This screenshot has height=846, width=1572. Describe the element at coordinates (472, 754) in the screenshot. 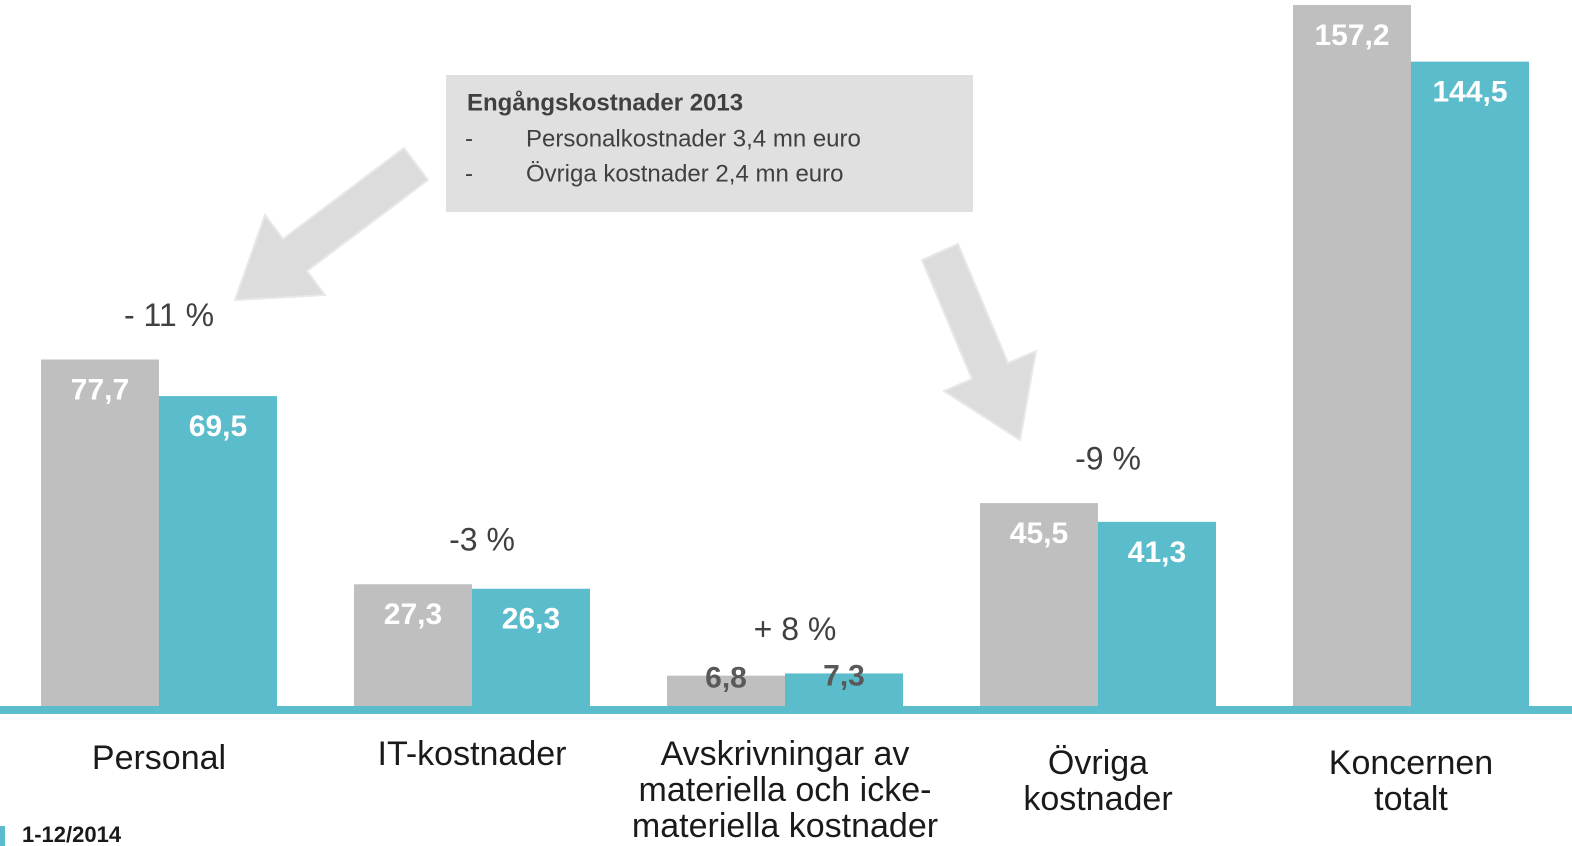

I see `category-label: IT-kostnader` at that location.